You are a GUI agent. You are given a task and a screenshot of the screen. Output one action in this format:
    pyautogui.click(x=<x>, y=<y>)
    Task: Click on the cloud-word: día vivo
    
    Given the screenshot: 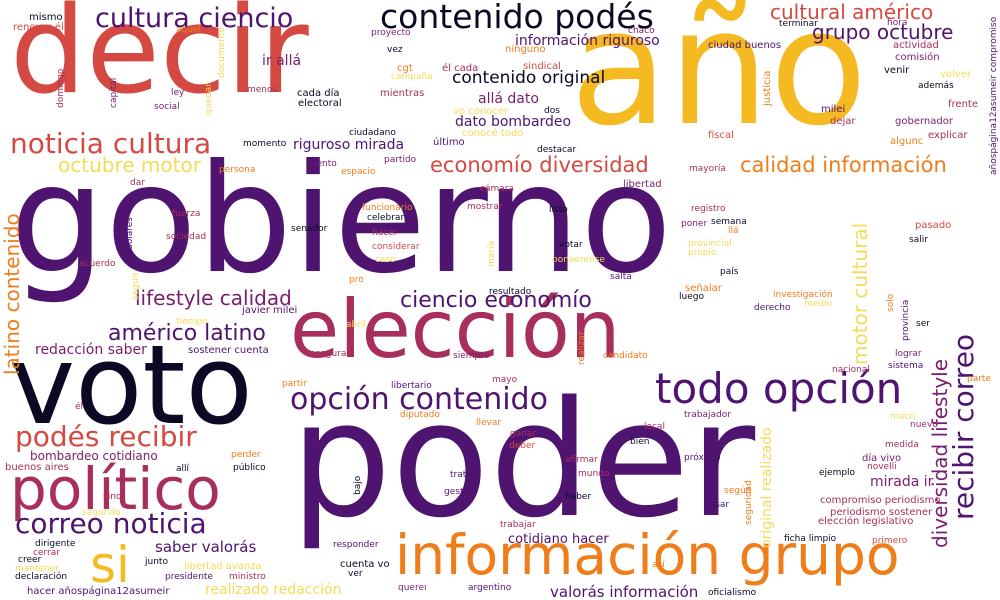 What is the action you would take?
    pyautogui.click(x=882, y=458)
    